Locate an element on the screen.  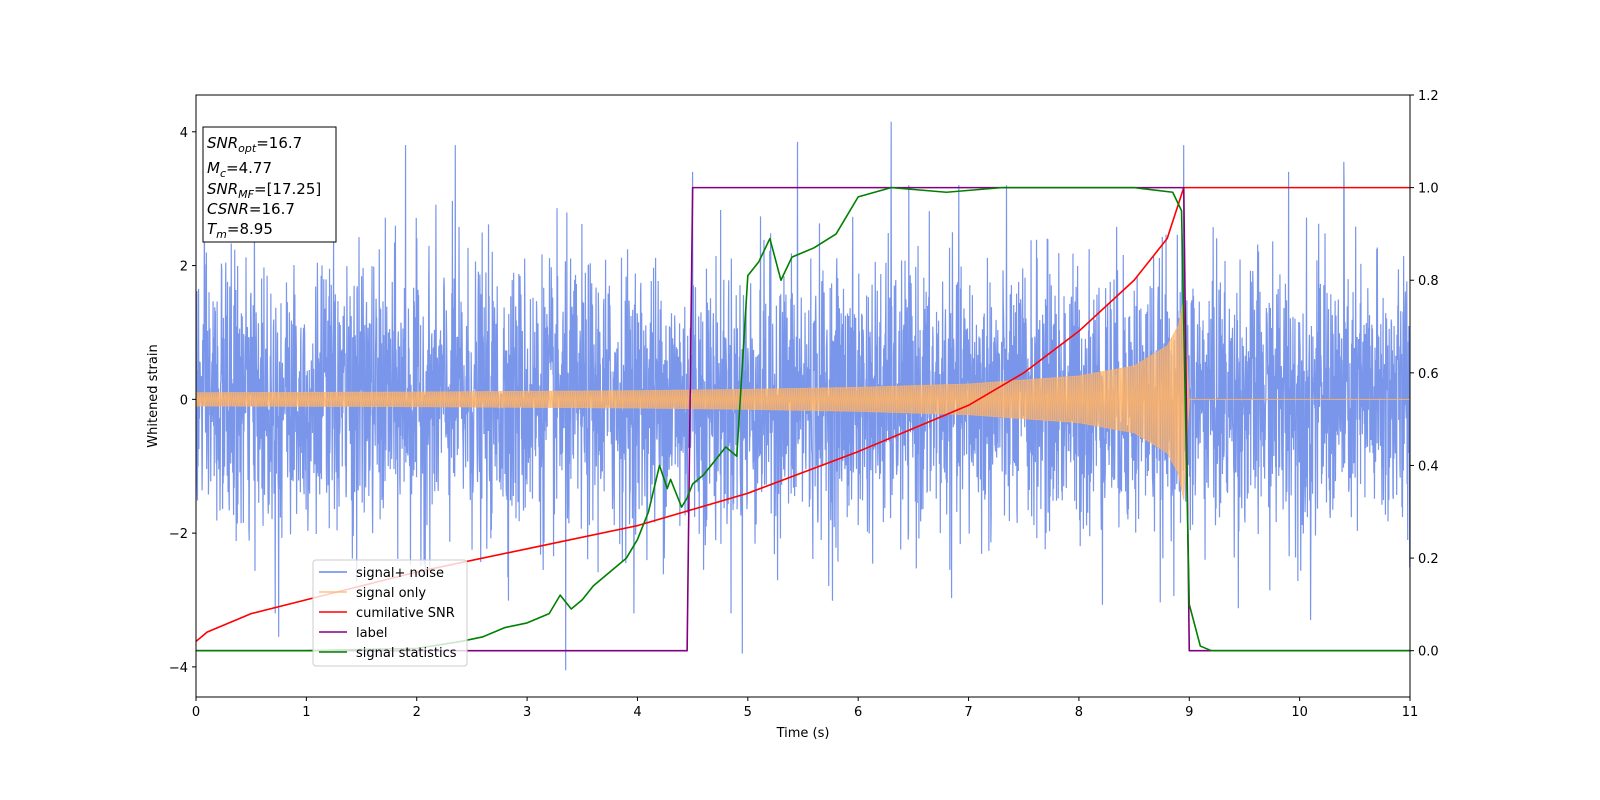
y-right-tick-label: 0.0 is located at coordinates (1428, 652).